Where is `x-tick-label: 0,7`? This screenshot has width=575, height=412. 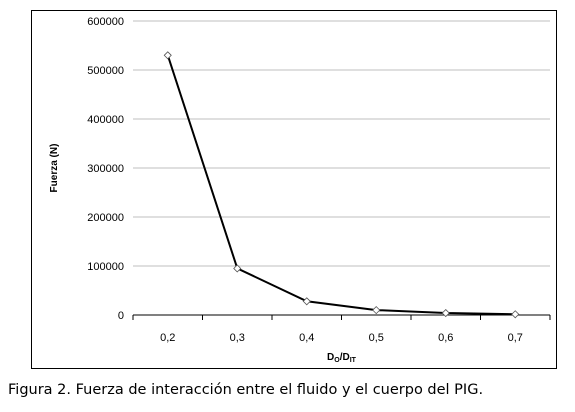
x-tick-label: 0,7 is located at coordinates (515, 338).